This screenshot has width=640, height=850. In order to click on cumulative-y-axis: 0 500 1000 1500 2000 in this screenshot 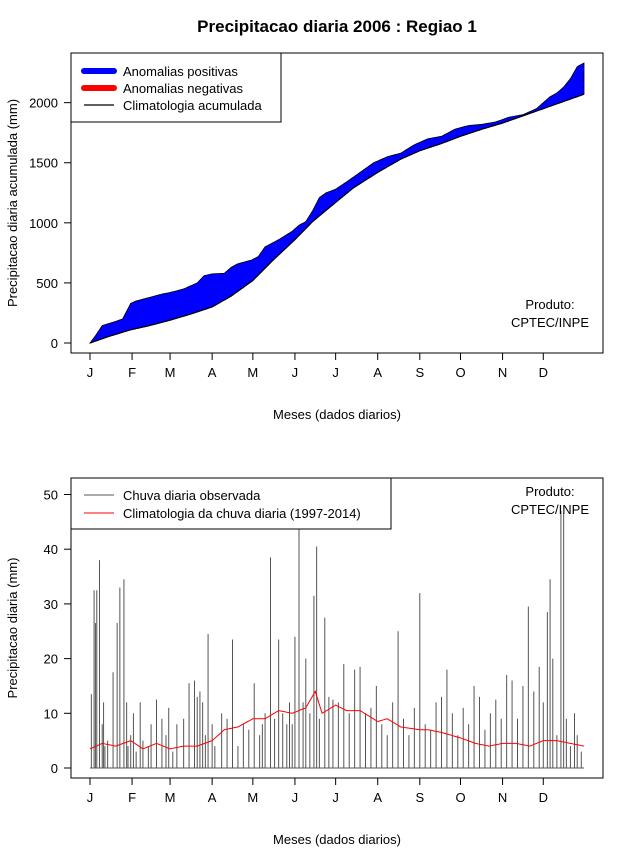, I will do `click(50, 223)`.